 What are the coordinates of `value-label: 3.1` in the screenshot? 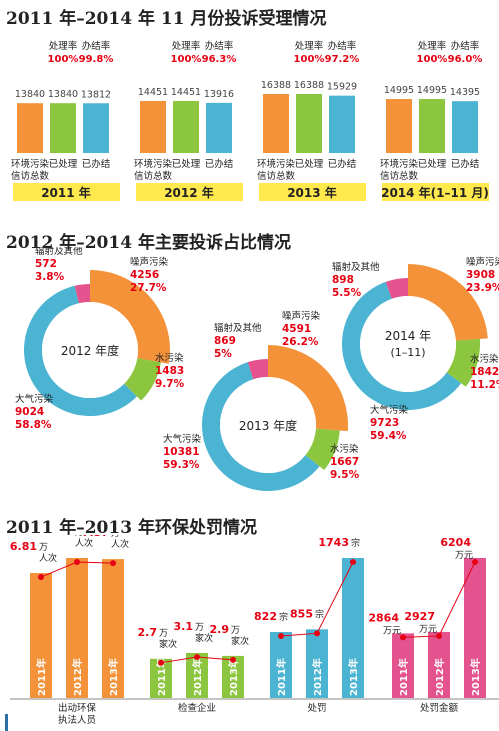 It's located at (184, 626).